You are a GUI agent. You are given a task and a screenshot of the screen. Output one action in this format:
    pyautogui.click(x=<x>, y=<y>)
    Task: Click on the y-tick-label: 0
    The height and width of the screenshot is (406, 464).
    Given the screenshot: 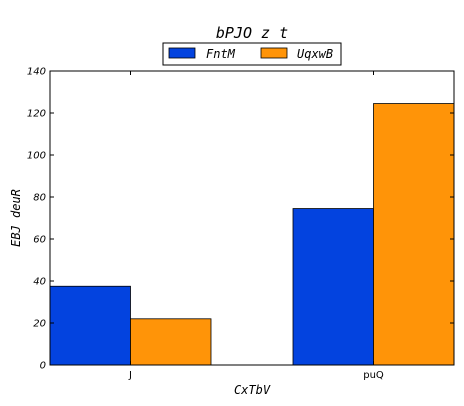 What is the action you would take?
    pyautogui.click(x=43, y=366)
    